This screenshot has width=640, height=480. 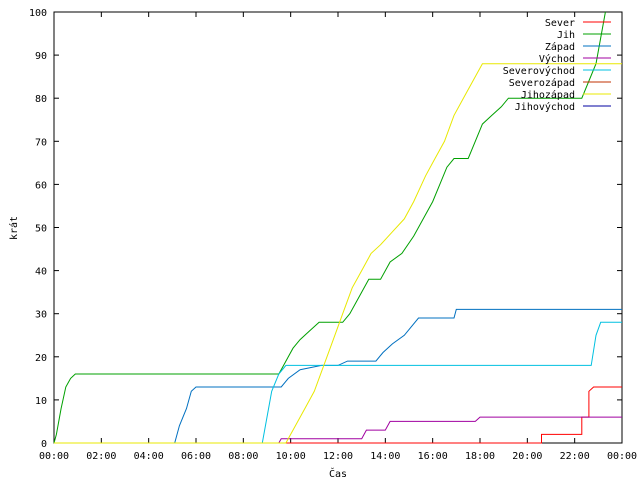 What do you see at coordinates (41, 99) in the screenshot?
I see `y-tick-label: 80` at bounding box center [41, 99].